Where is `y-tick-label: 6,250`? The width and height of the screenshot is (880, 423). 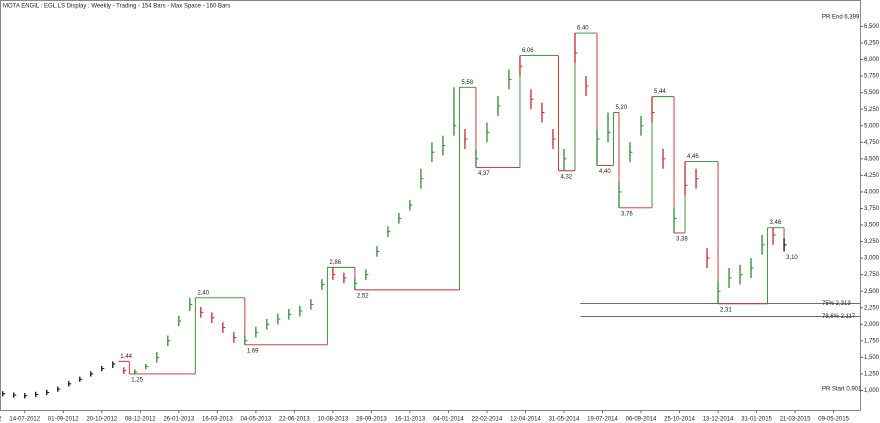
y-tick-label: 6,250 is located at coordinates (872, 44).